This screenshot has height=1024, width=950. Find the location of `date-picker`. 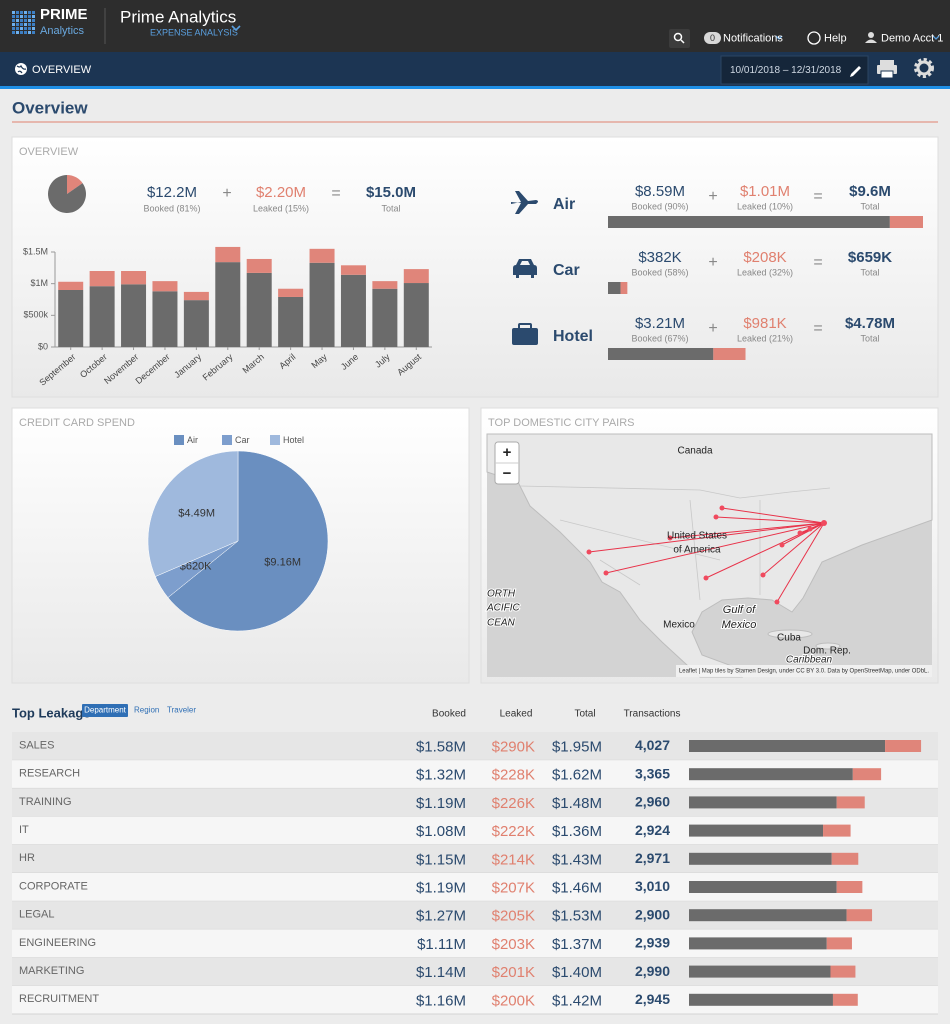

date-picker is located at coordinates (794, 70).